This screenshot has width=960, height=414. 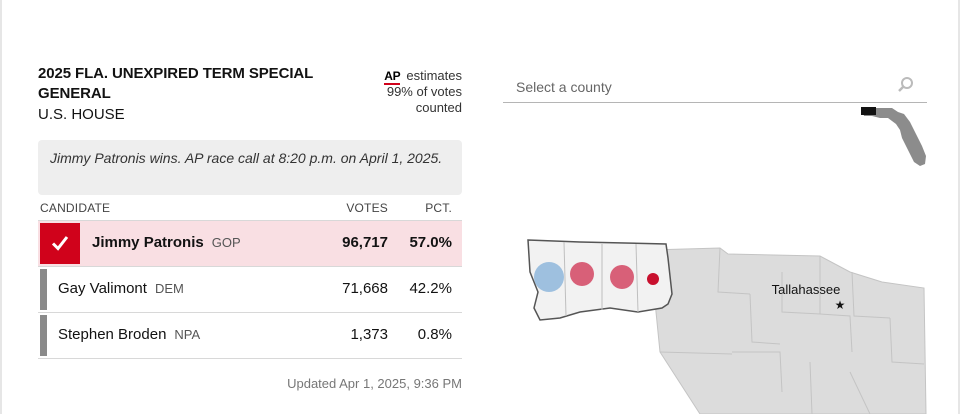 I want to click on florida-locator-map, so click(x=893, y=136).